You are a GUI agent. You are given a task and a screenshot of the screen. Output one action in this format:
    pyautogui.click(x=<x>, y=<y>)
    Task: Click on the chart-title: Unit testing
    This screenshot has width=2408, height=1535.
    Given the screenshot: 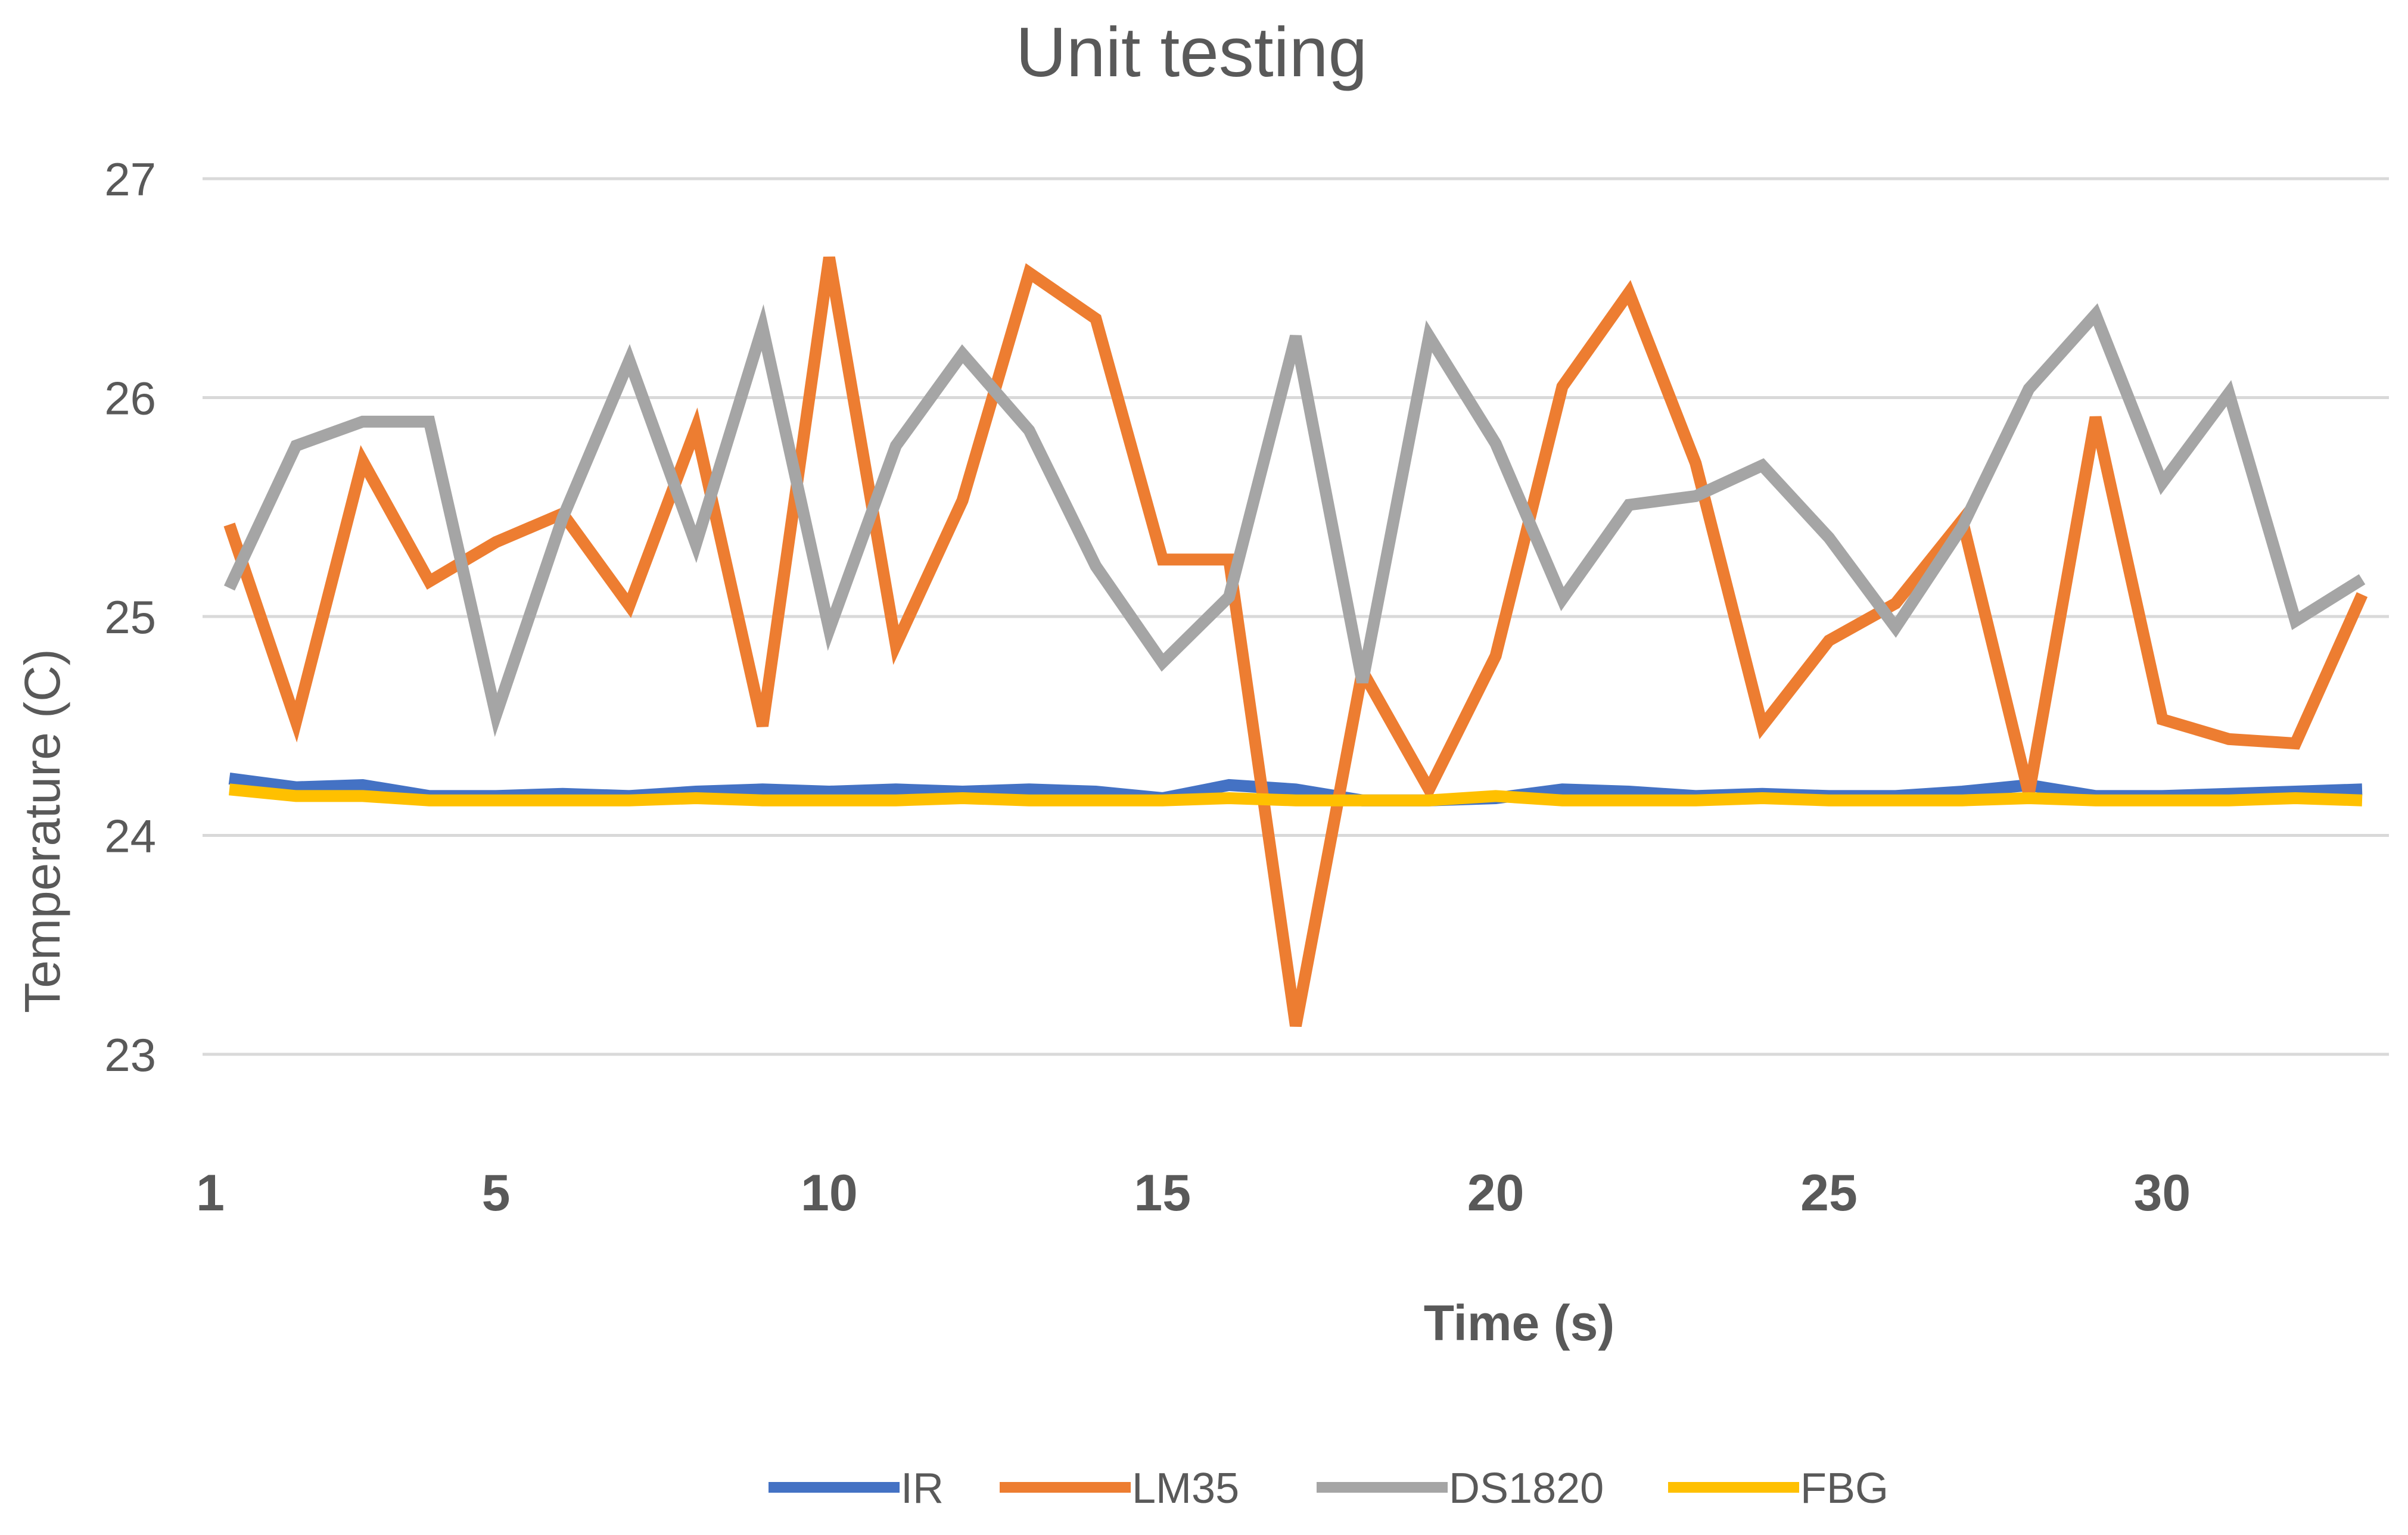 What is the action you would take?
    pyautogui.click(x=1191, y=52)
    